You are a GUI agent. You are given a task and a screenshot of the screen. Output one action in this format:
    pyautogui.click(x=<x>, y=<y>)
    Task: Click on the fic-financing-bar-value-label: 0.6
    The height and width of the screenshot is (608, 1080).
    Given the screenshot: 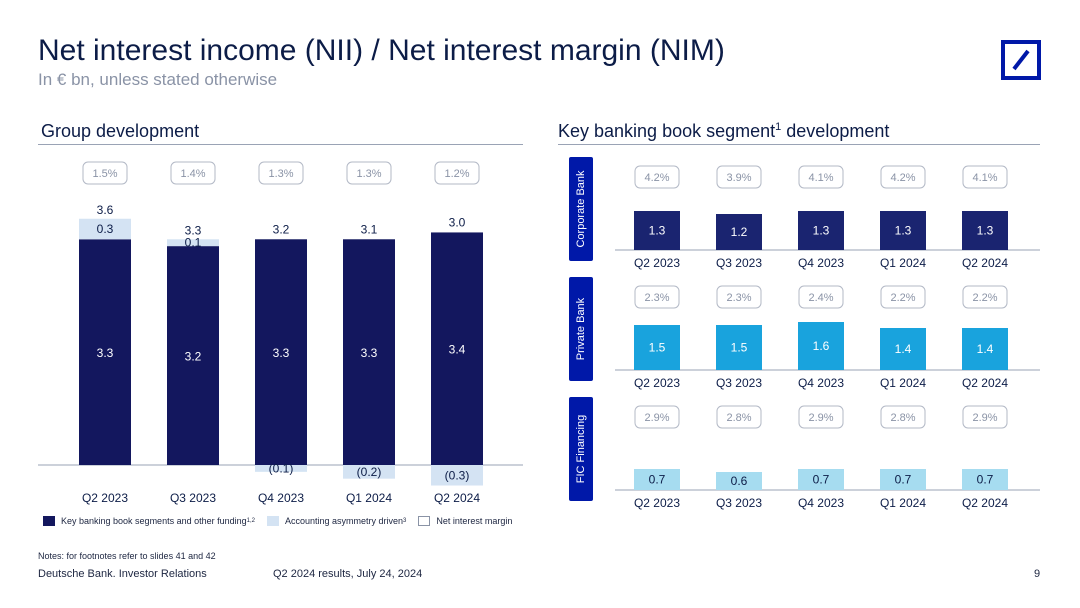 What is the action you would take?
    pyautogui.click(x=739, y=481)
    